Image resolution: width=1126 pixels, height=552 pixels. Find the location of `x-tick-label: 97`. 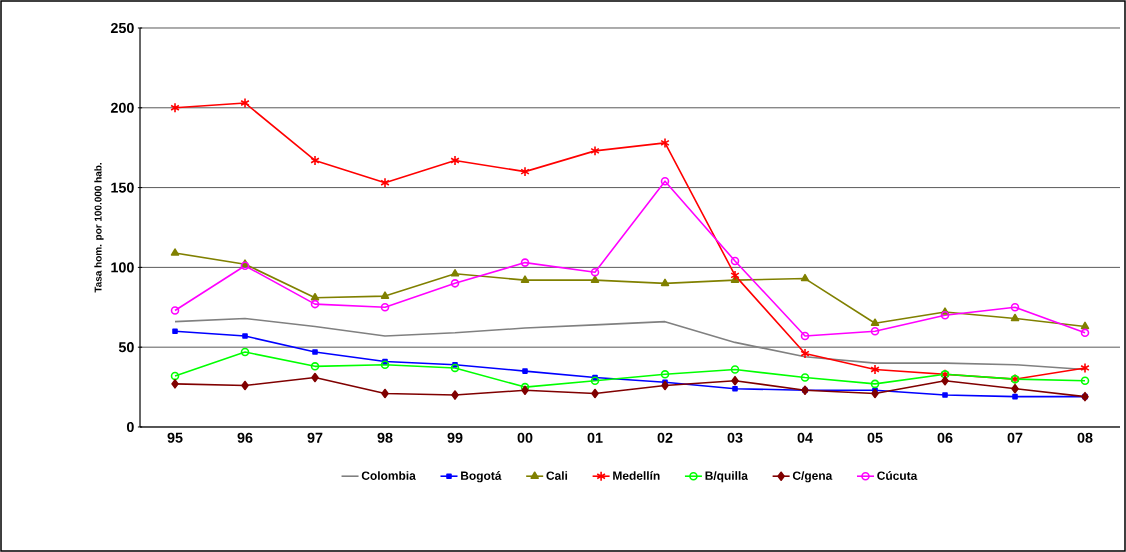

x-tick-label: 97 is located at coordinates (315, 437).